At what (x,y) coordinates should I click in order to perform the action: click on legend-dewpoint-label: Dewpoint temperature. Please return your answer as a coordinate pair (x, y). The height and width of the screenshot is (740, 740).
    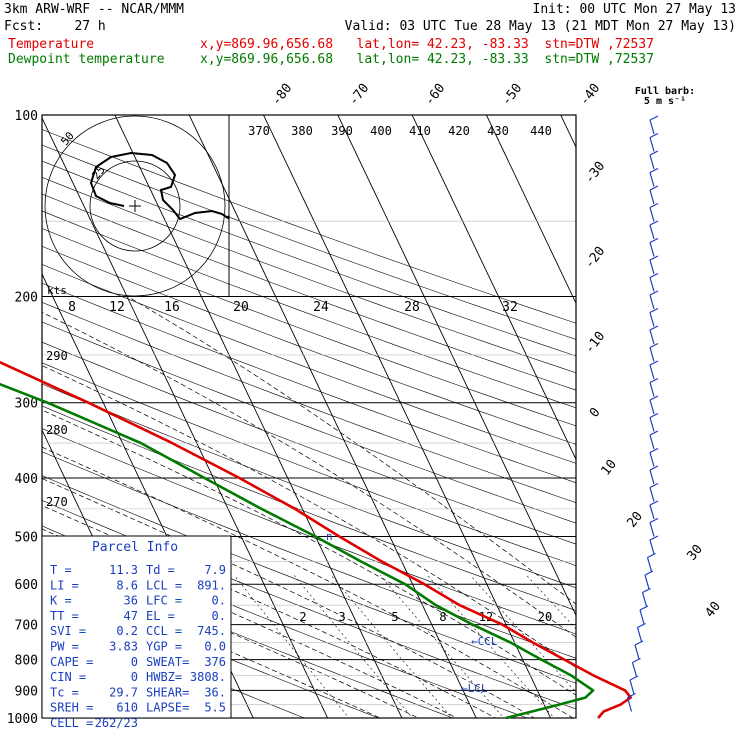
    Looking at the image, I should click on (86, 59).